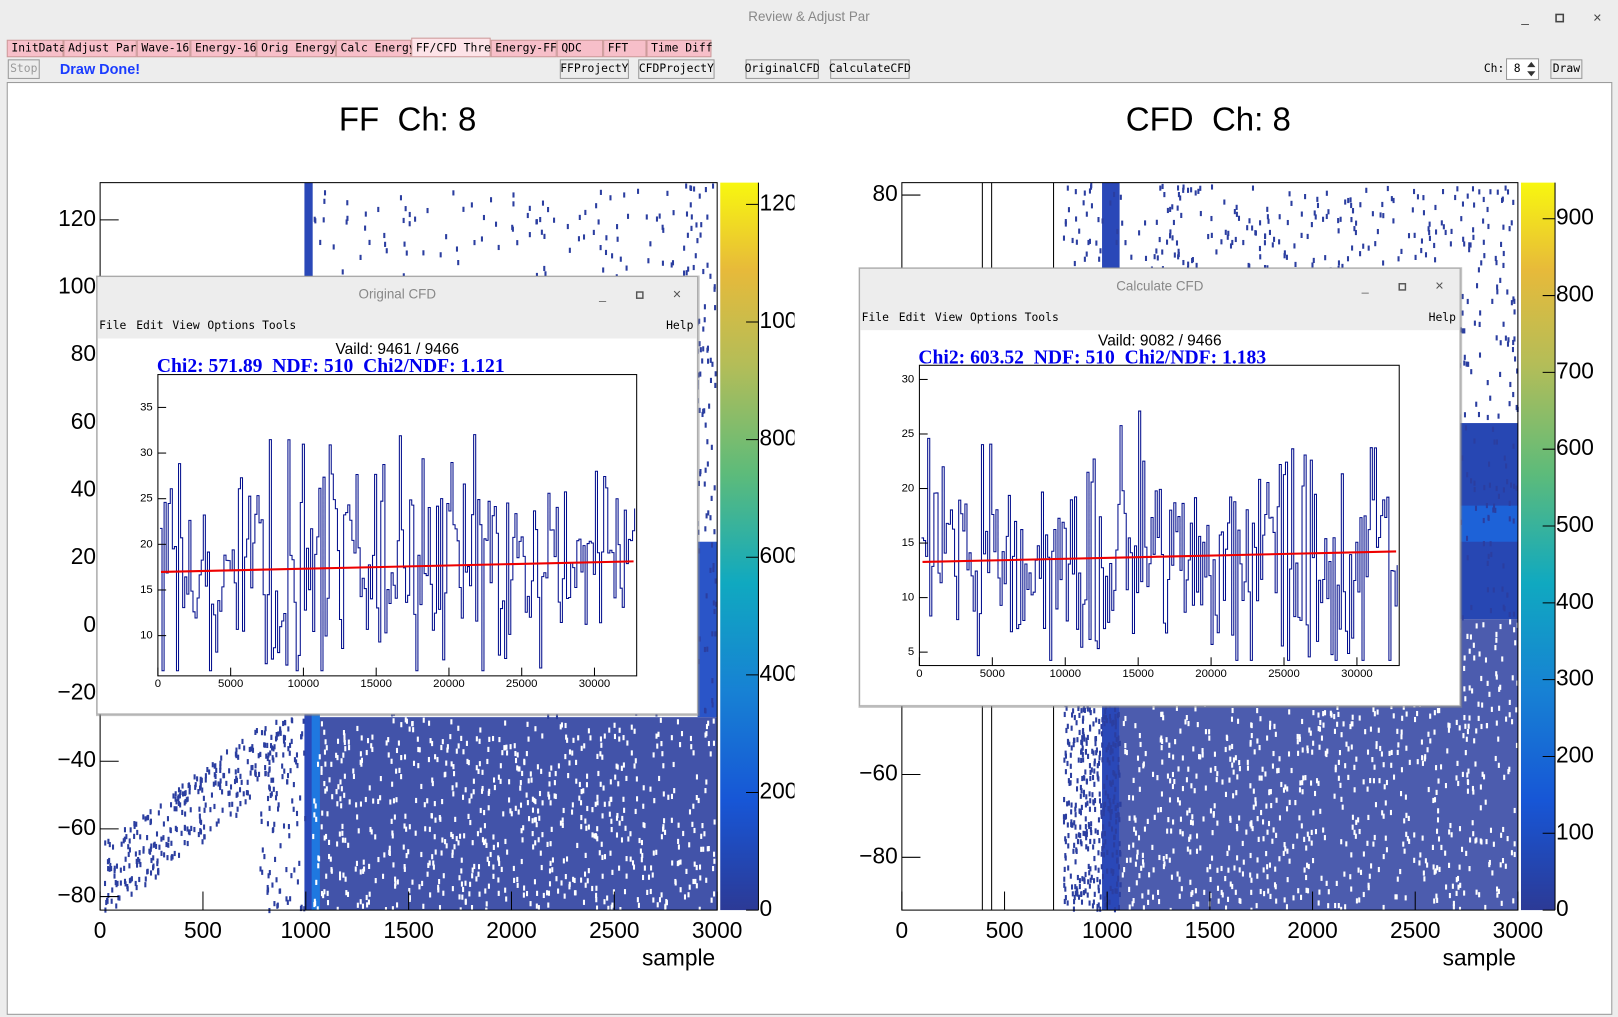  I want to click on tab-label: Calc Energy, so click(378, 47).